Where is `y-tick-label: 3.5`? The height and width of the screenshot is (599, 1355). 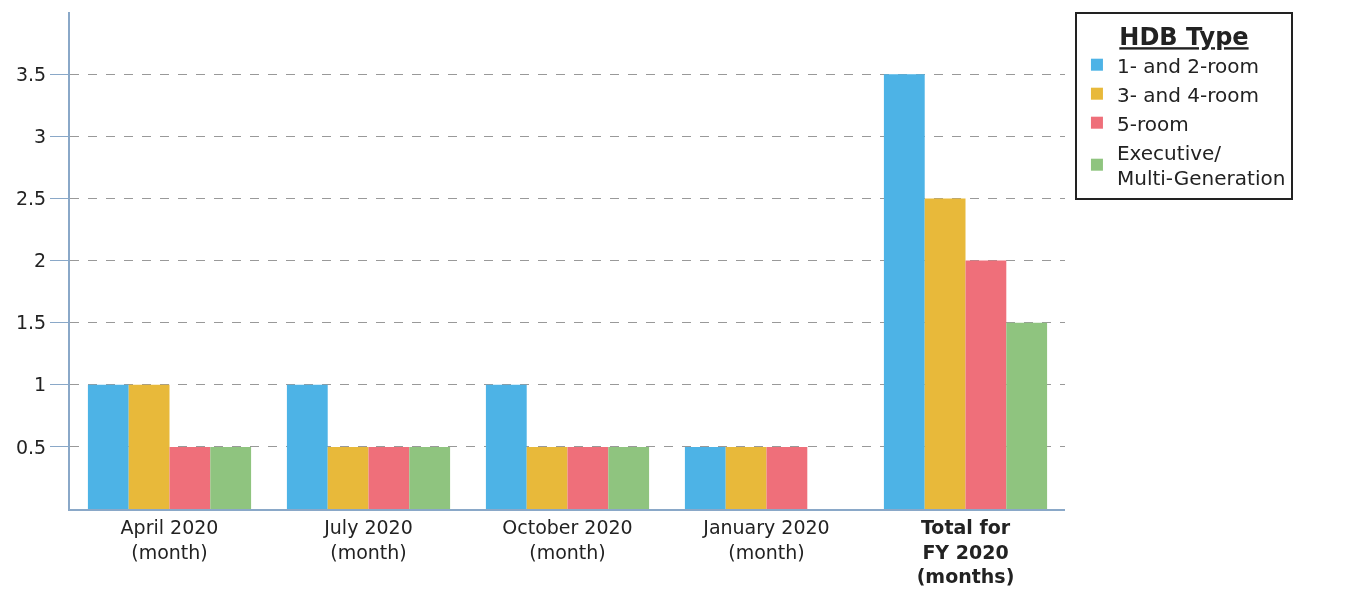 y-tick-label: 3.5 is located at coordinates (31, 73).